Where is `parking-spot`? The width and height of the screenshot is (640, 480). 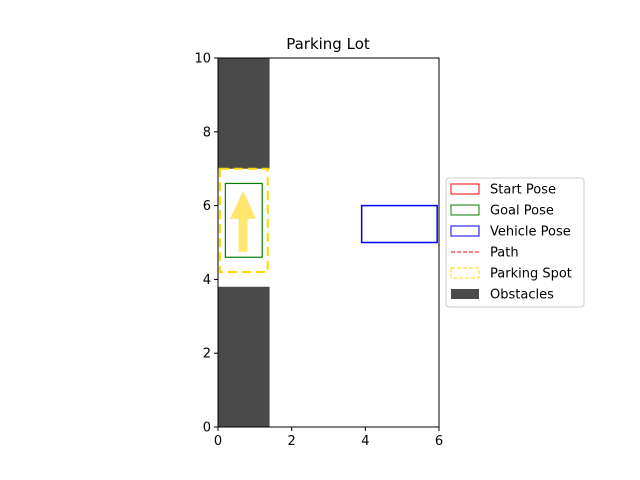
parking-spot is located at coordinates (243, 220).